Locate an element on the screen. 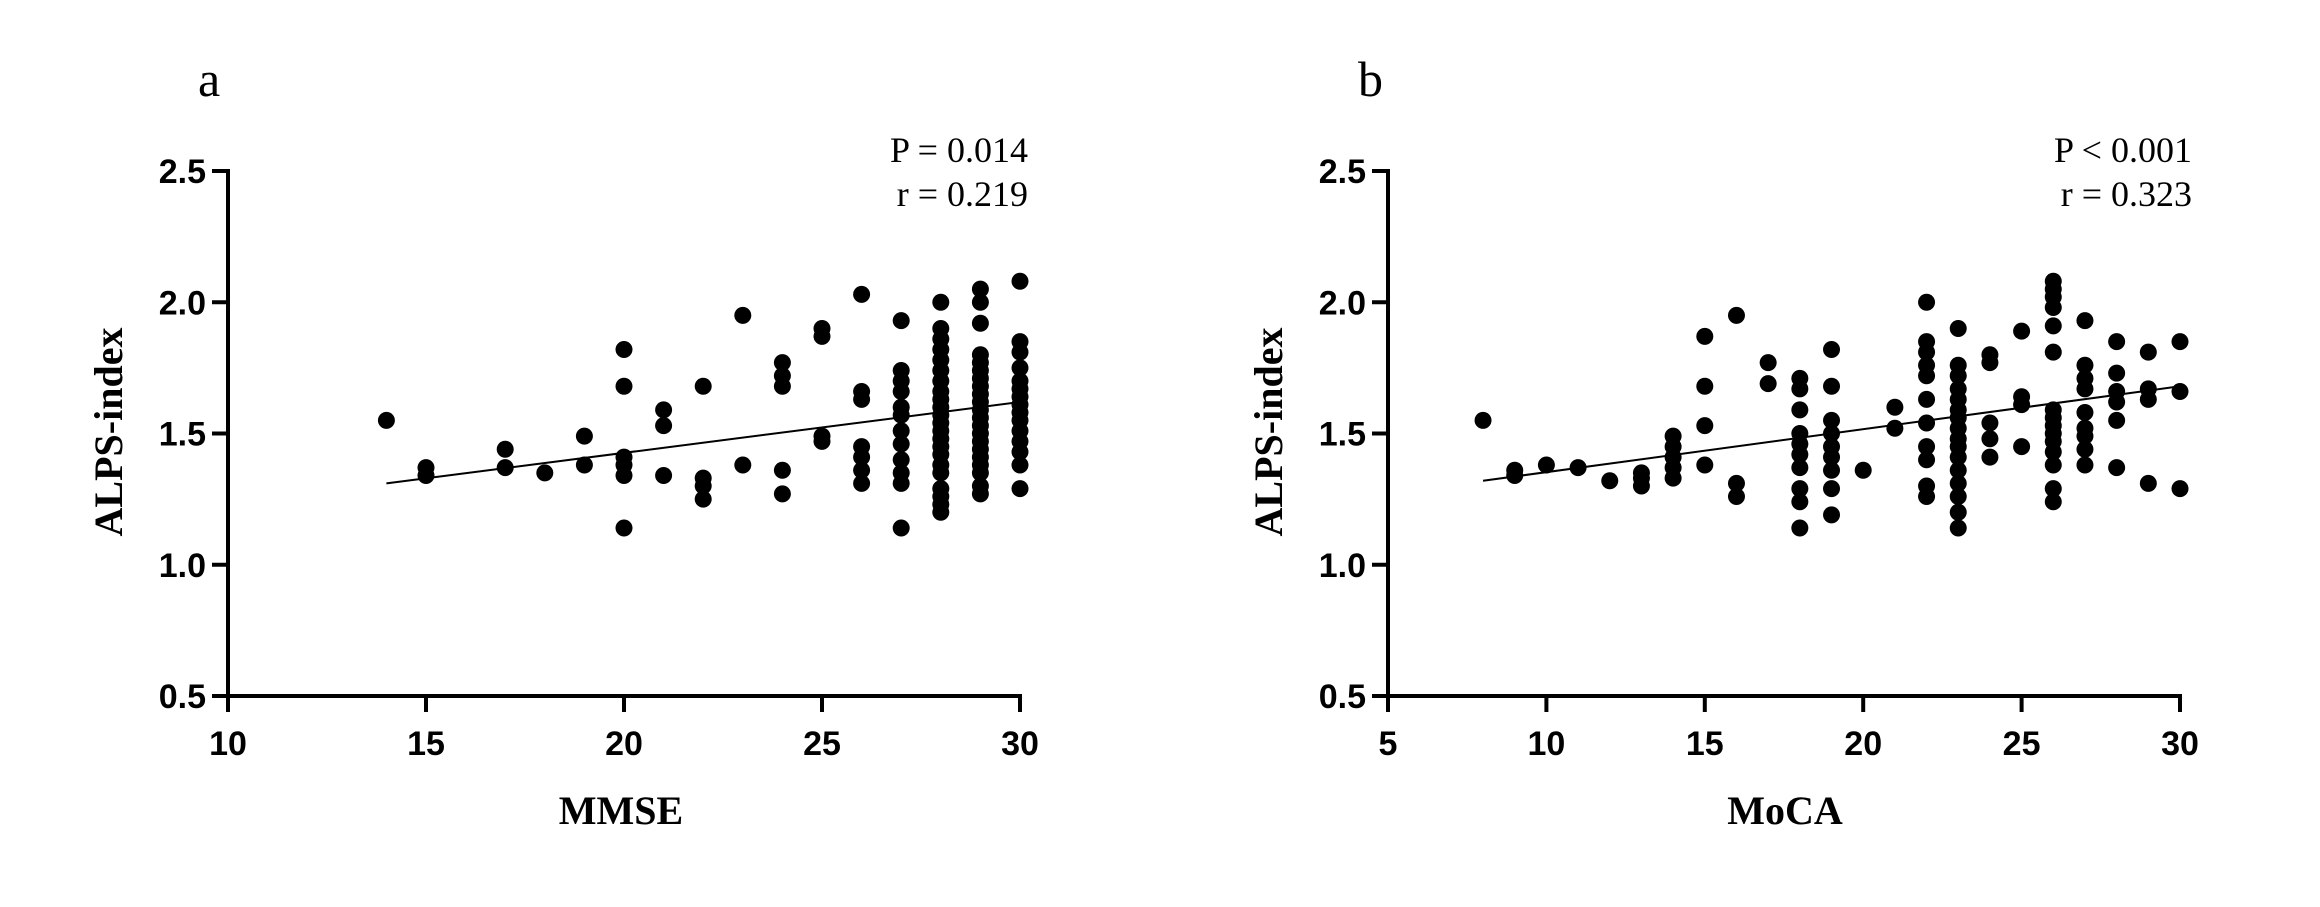 The image size is (2320, 907). panel-a-r-value: r = 0.219 is located at coordinates (962, 194).